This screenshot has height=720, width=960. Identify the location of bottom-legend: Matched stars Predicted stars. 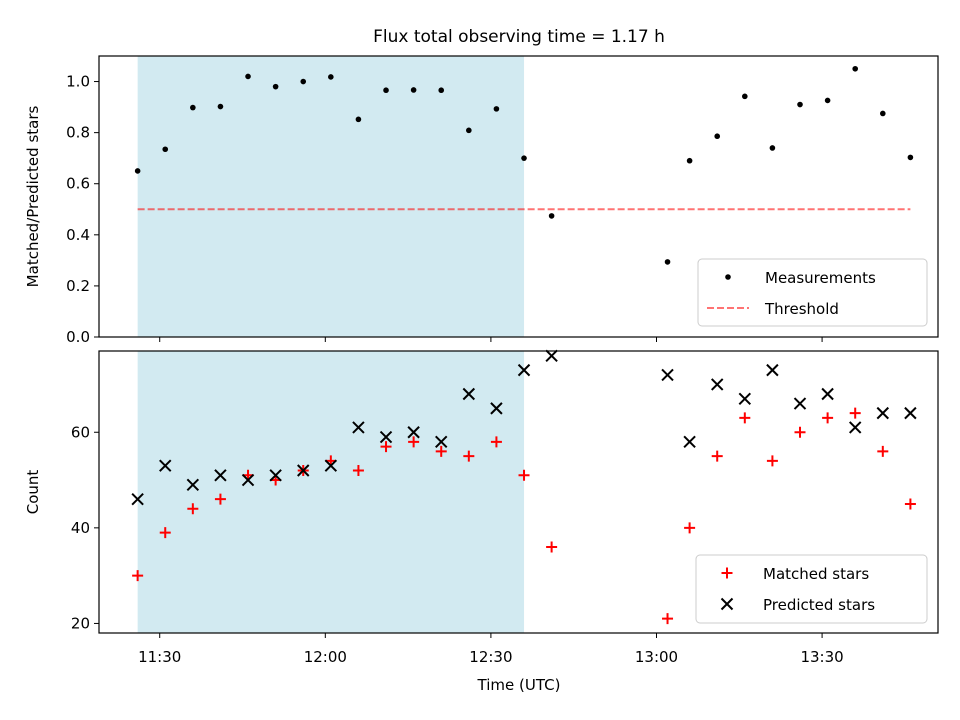
(811, 589).